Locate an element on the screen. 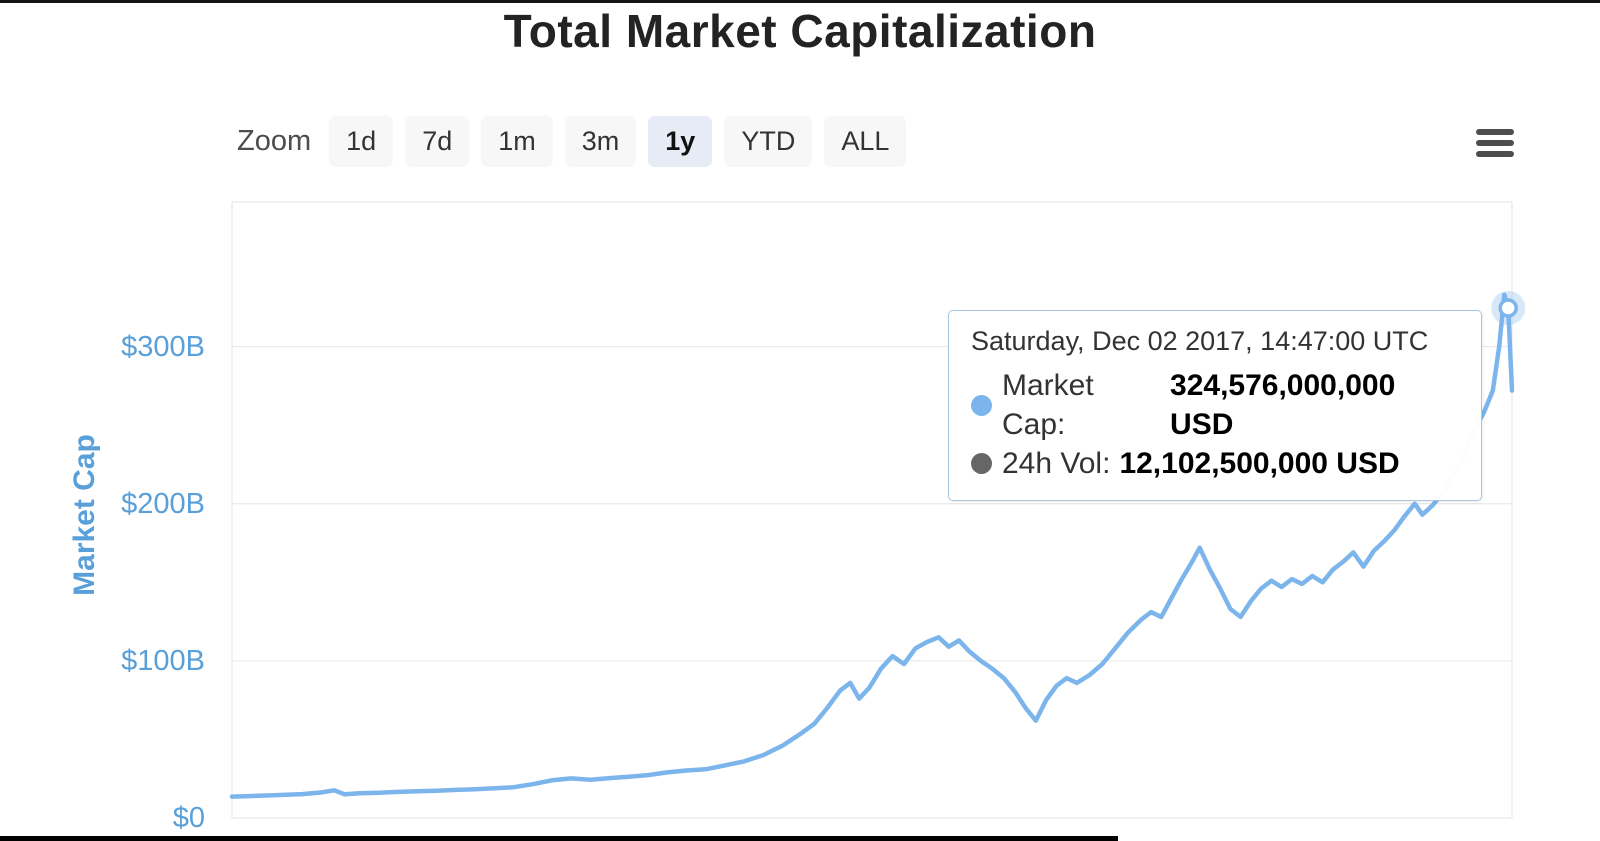 The width and height of the screenshot is (1600, 841). tooltip-volume-label: 24h Vol: is located at coordinates (1056, 463).